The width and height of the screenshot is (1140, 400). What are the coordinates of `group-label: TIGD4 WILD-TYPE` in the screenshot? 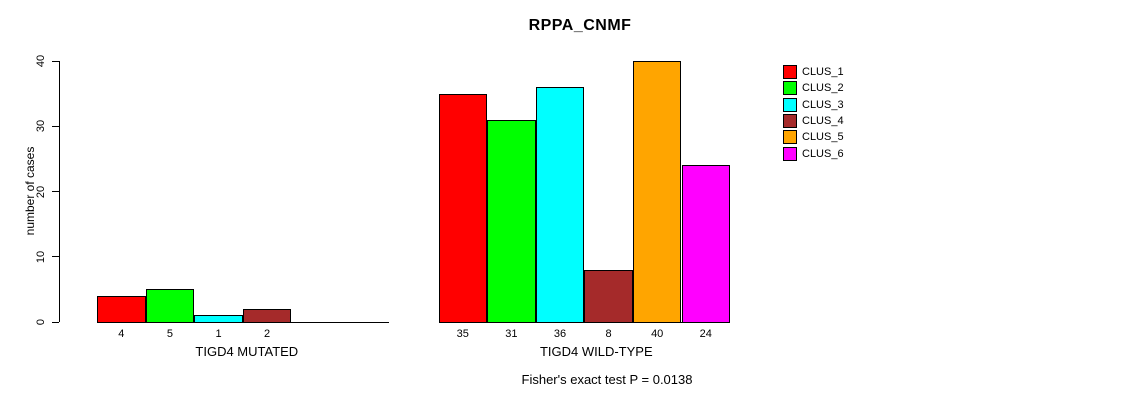 It's located at (596, 351).